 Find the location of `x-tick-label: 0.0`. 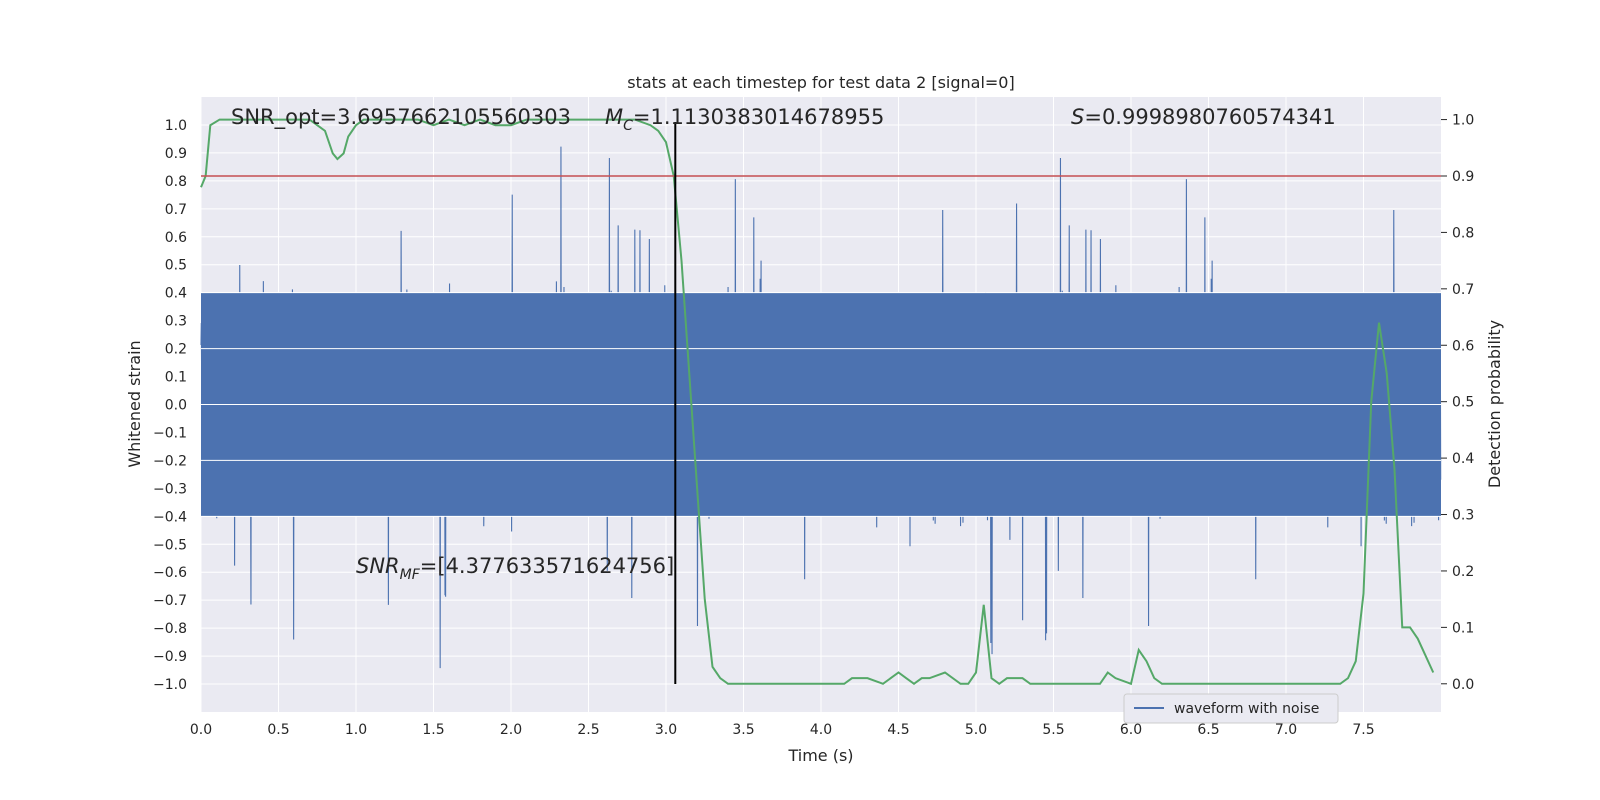

x-tick-label: 0.0 is located at coordinates (201, 730).